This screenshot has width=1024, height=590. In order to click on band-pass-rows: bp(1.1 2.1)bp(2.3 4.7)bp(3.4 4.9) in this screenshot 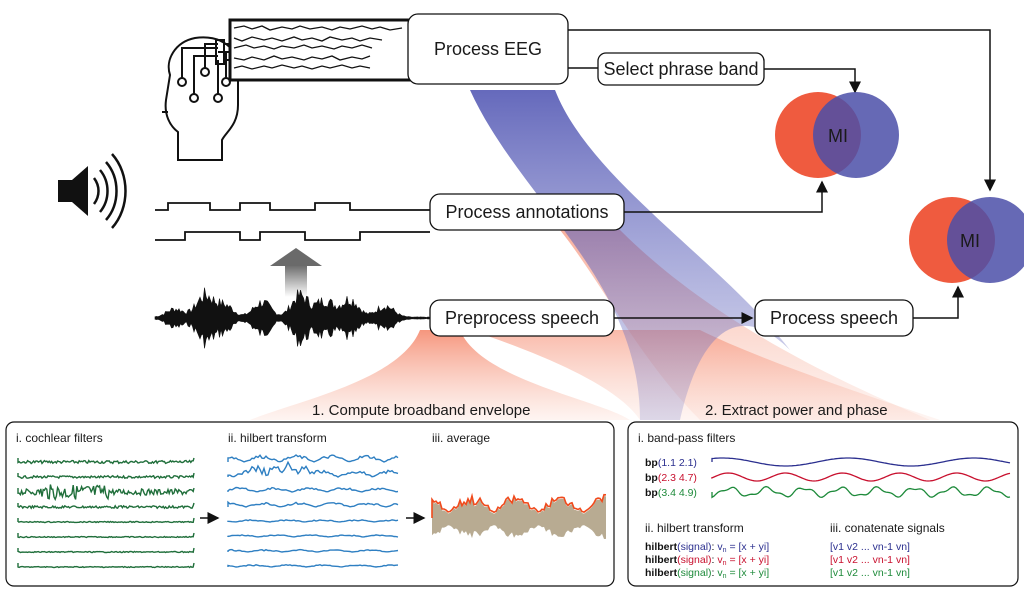, I will do `click(671, 478)`.